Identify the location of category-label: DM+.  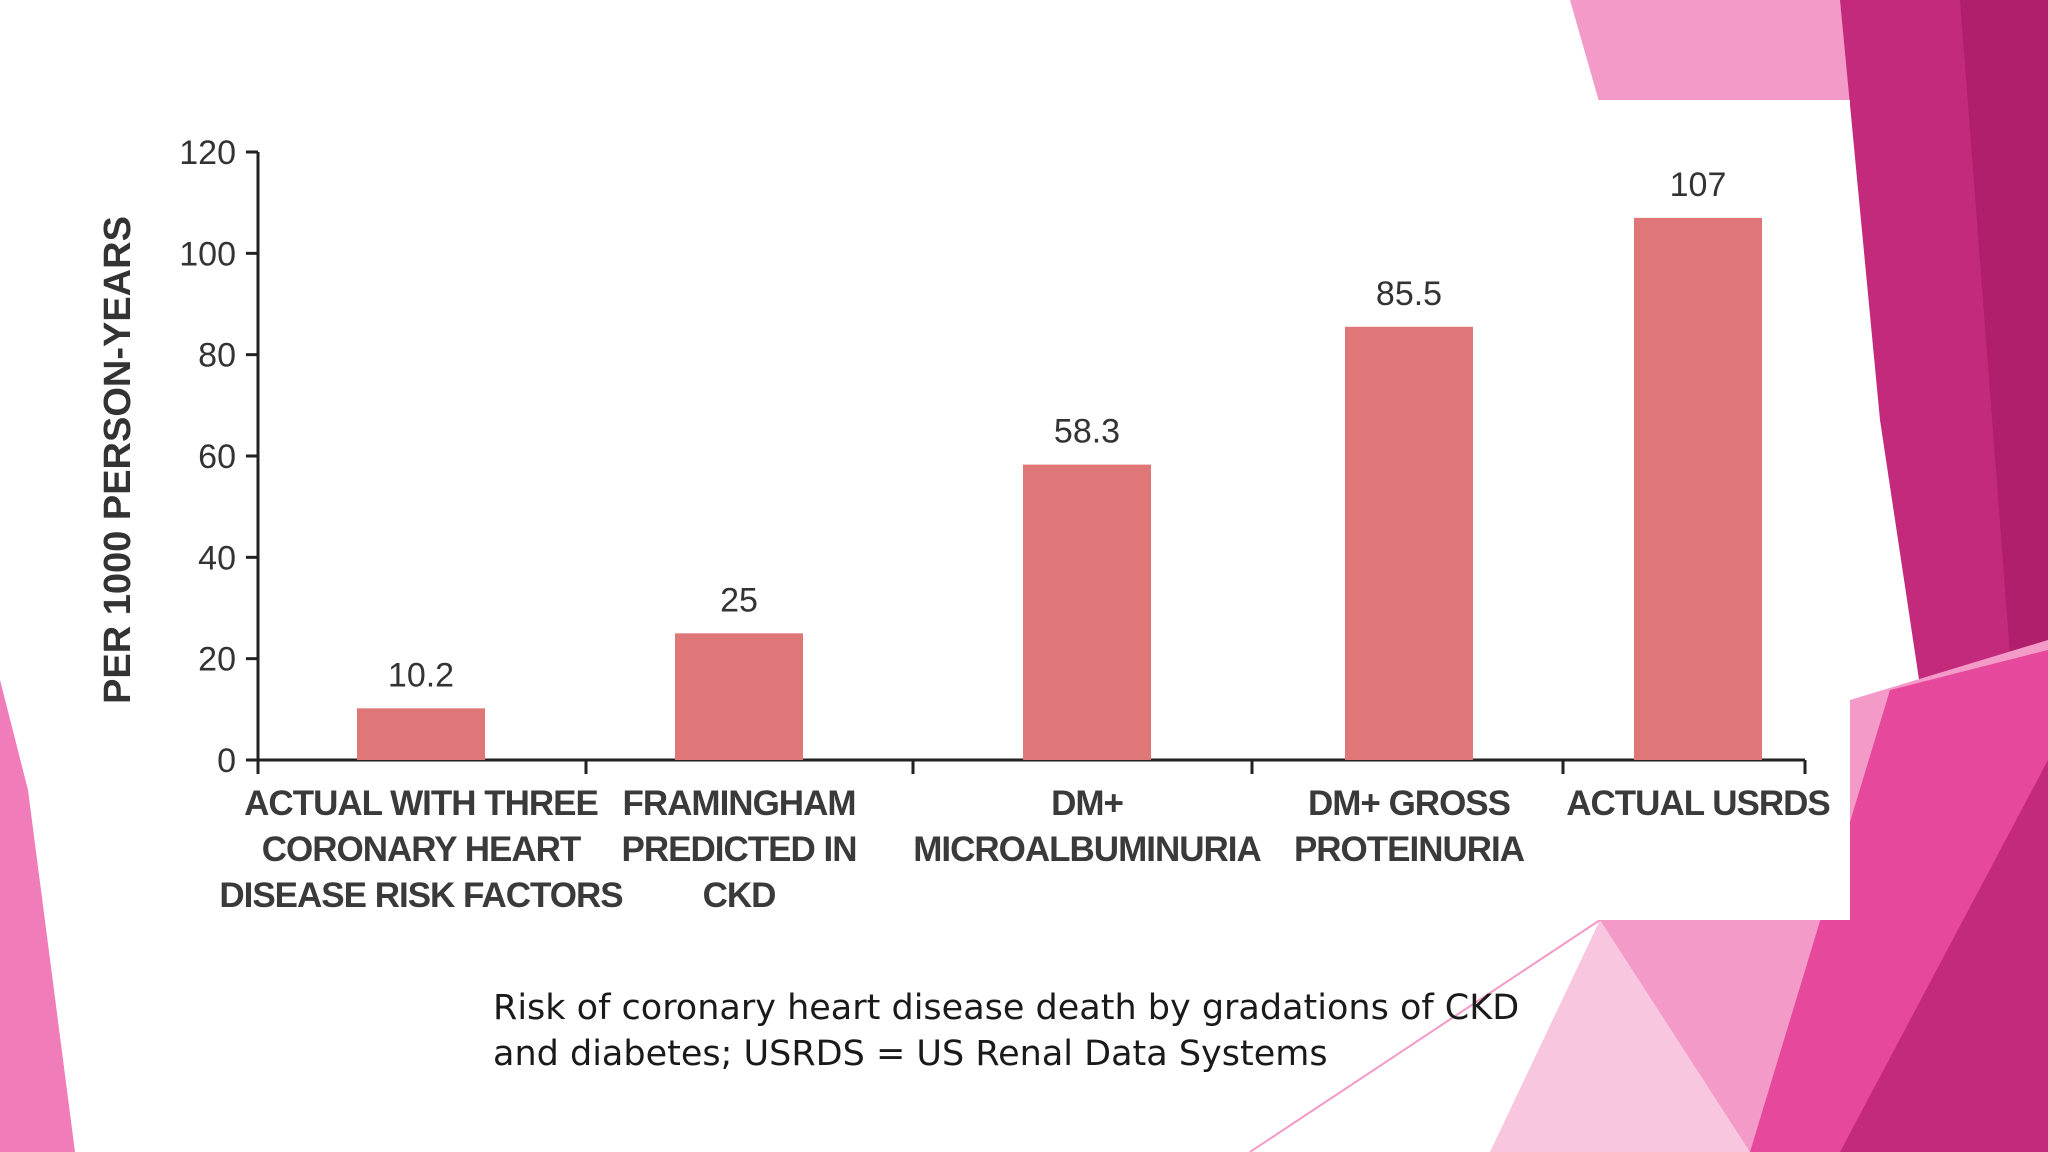
(1087, 803).